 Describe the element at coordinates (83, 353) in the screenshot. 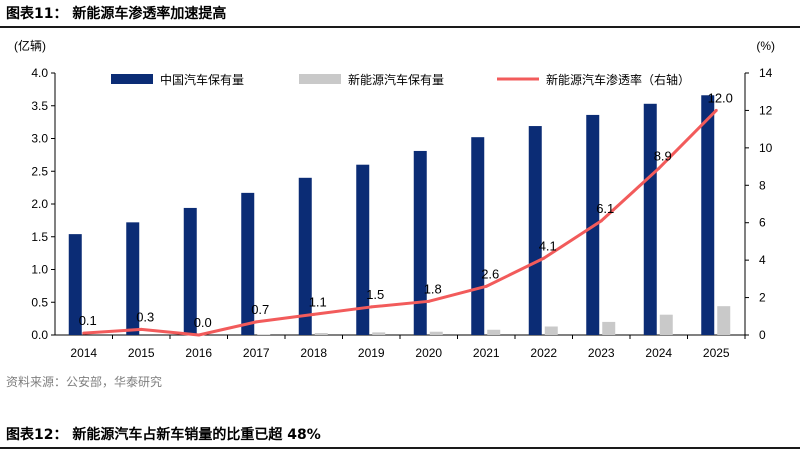

I see `x-tick-label: 2014` at that location.